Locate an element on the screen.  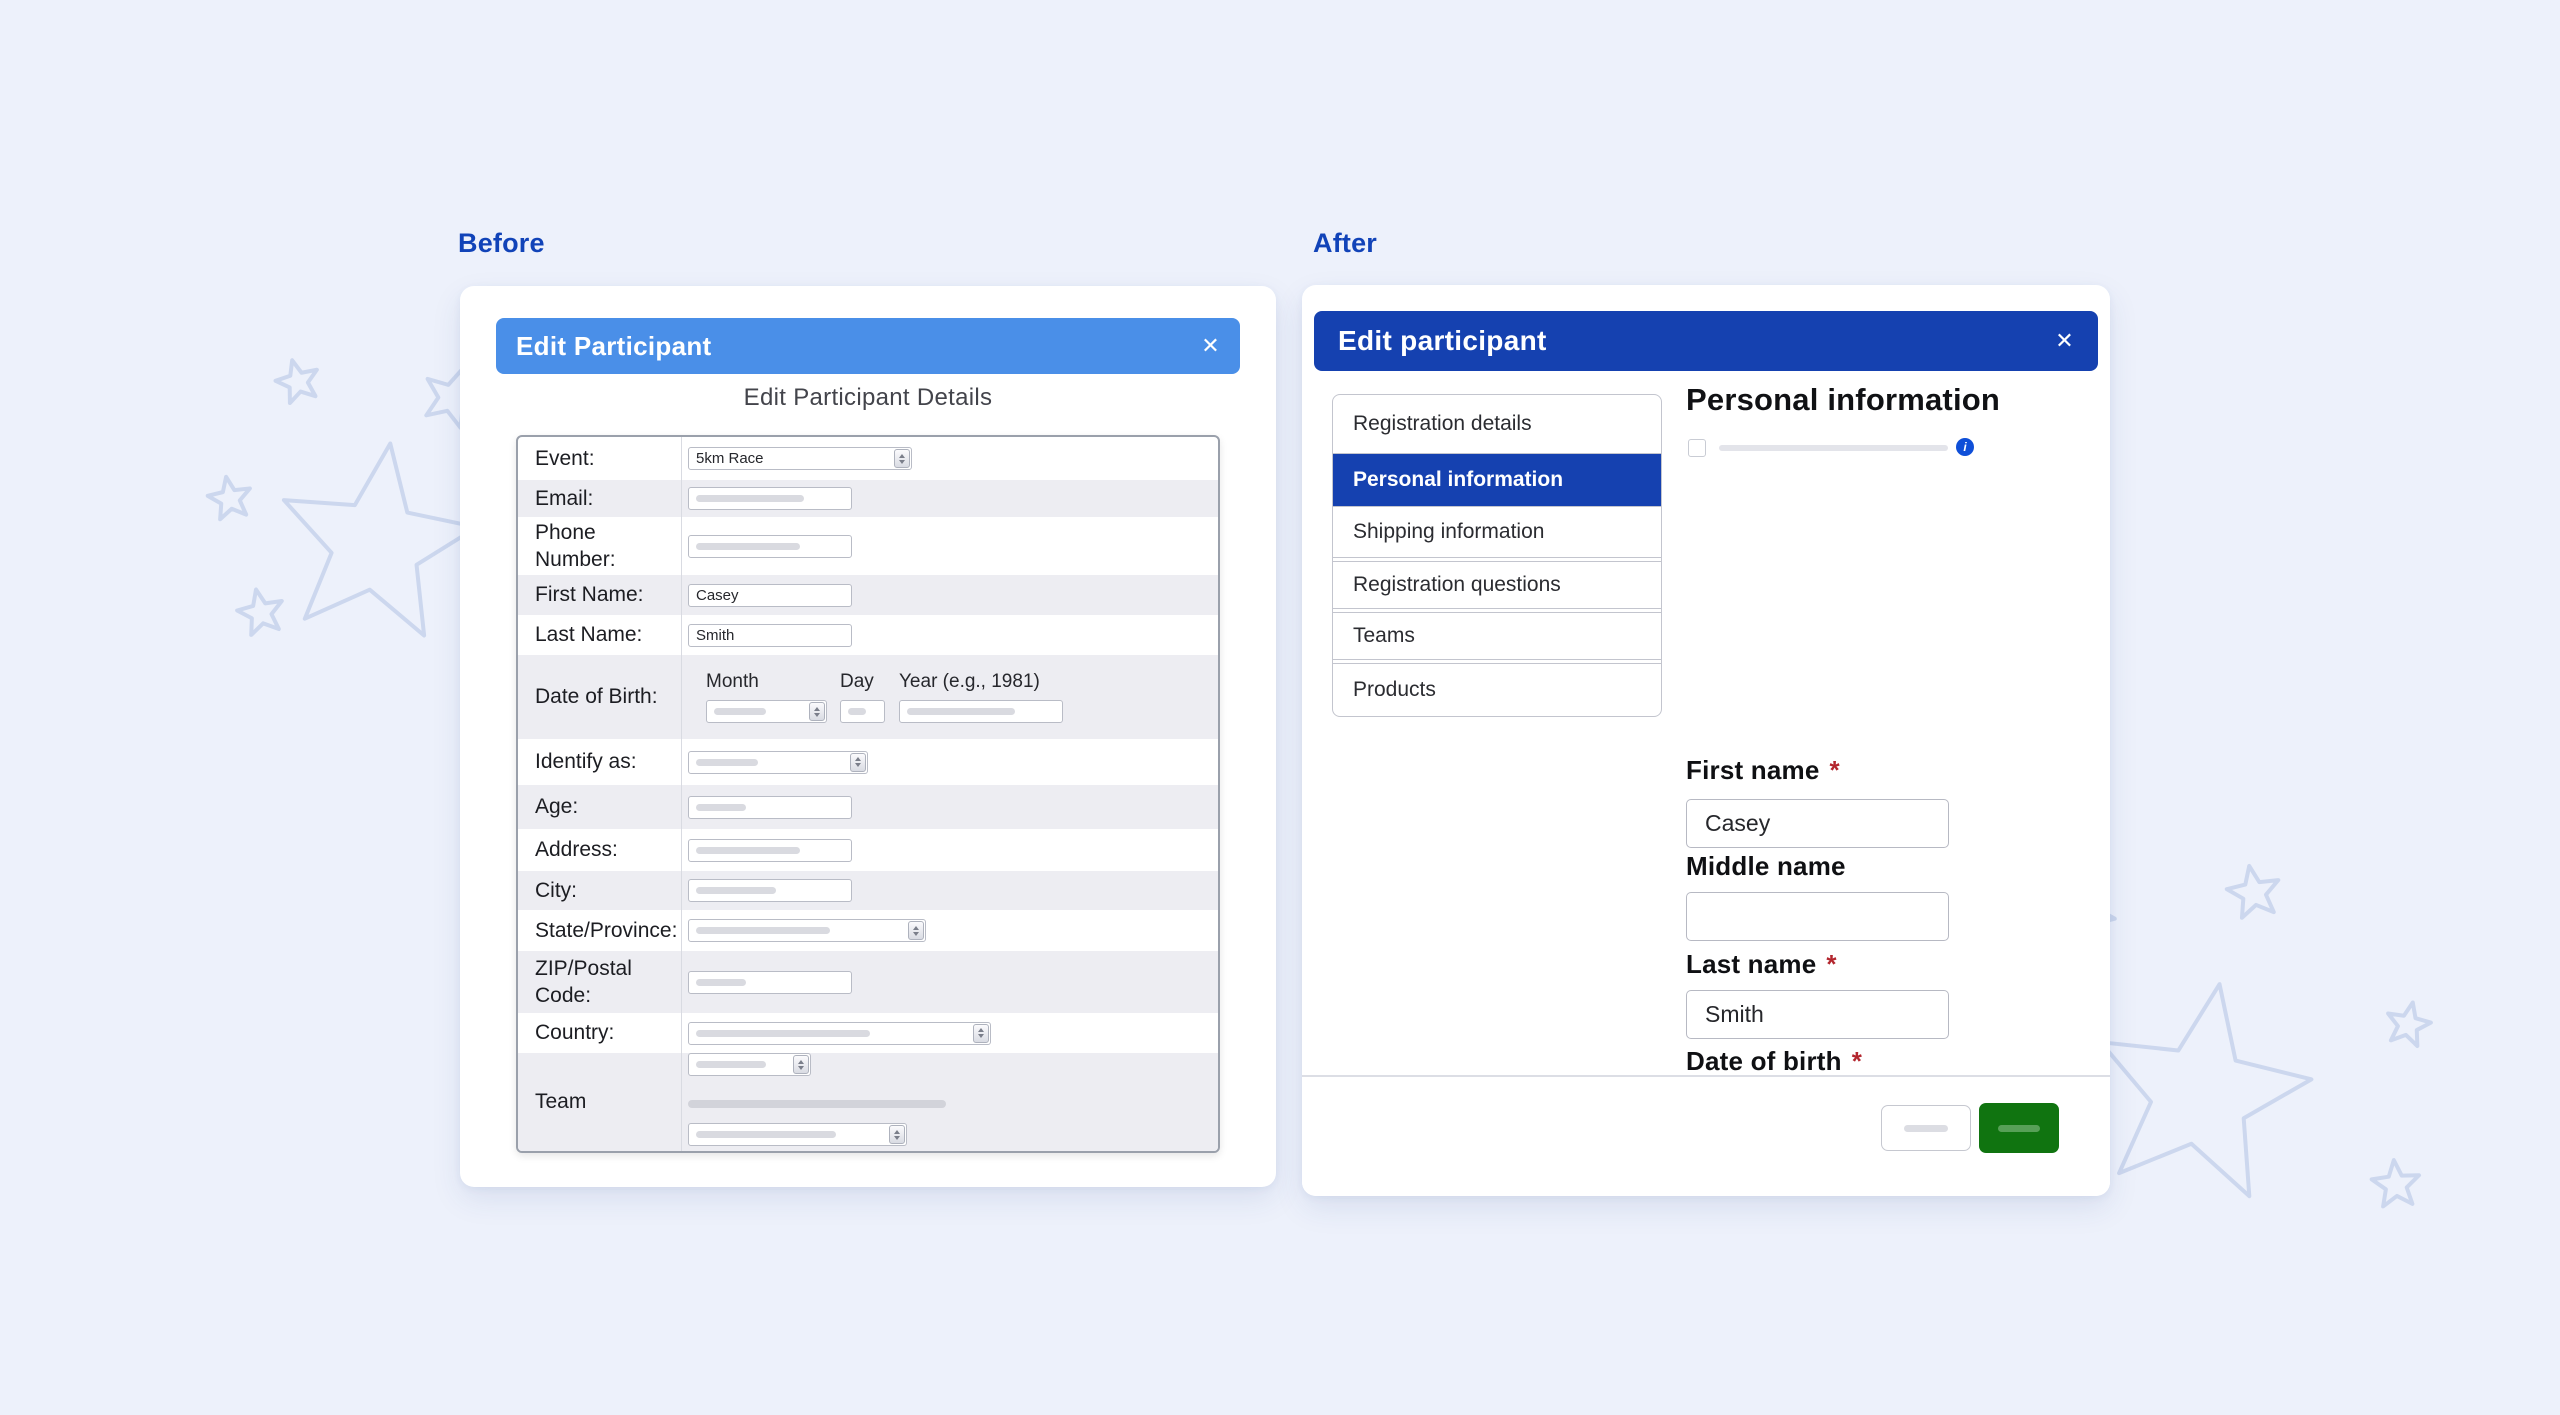
middle-name-label: Middle name is located at coordinates (1766, 866).